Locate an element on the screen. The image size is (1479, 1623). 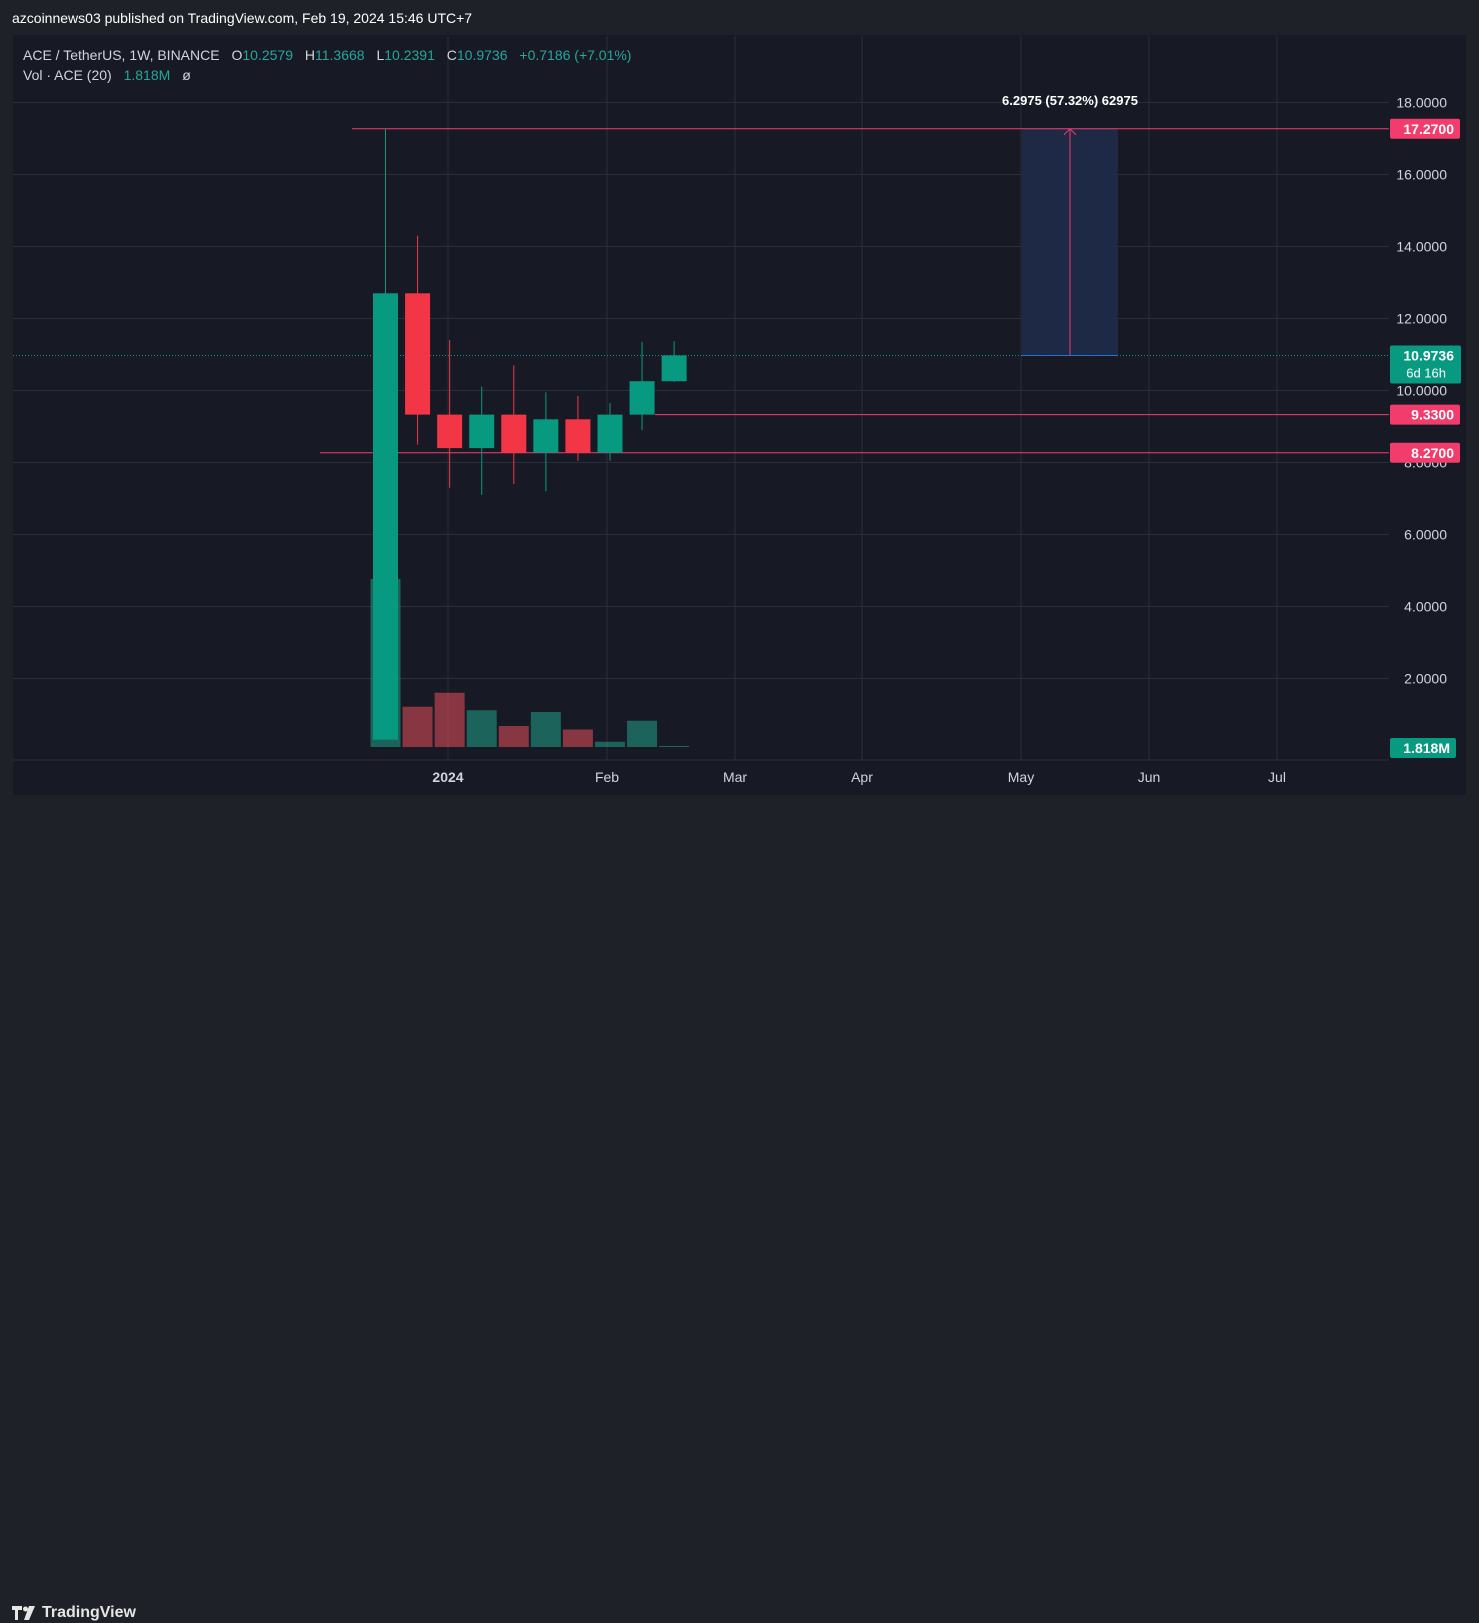
volume-label: Vol · ACE (20) is located at coordinates (67, 75).